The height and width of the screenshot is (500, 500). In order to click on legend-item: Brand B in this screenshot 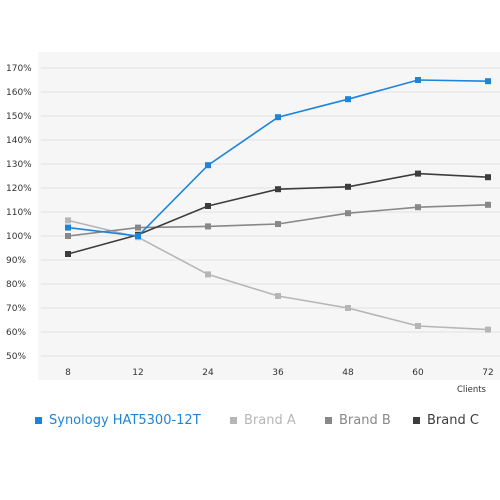, I will do `click(358, 420)`.